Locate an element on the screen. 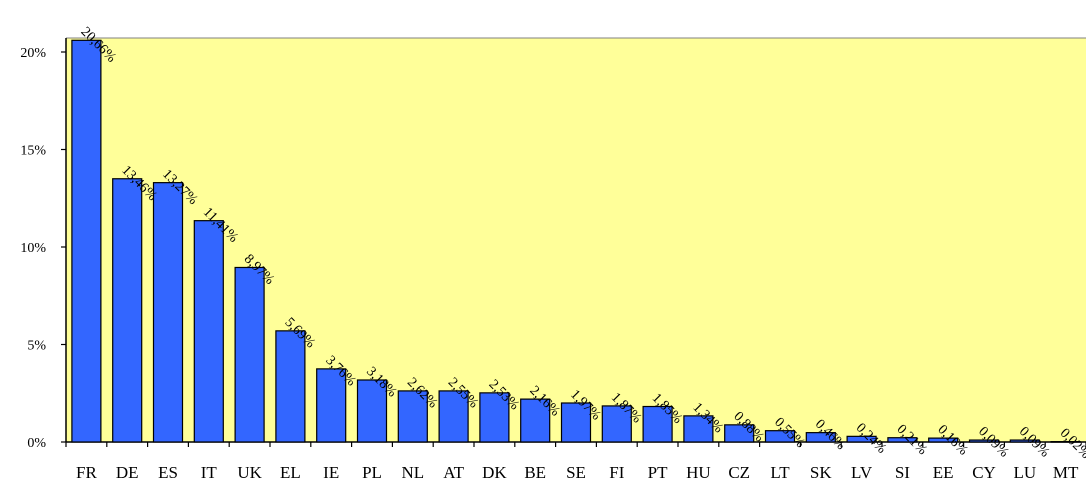  x-tick-label-at: AT is located at coordinates (453, 472).